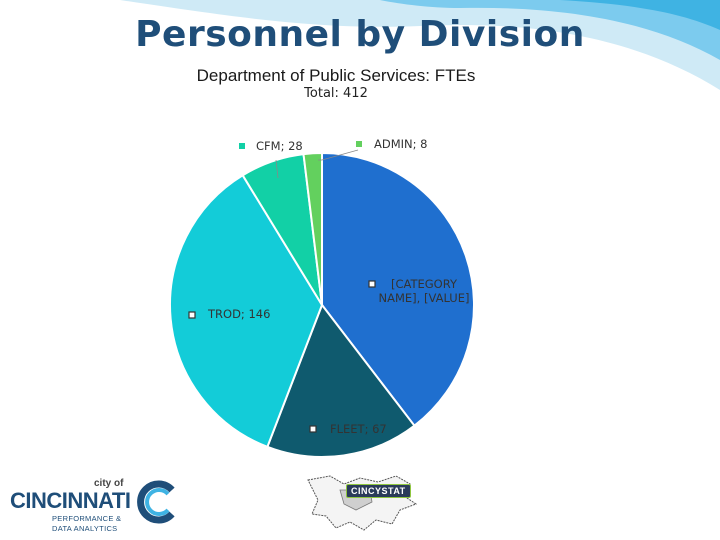 The height and width of the screenshot is (540, 720). What do you see at coordinates (358, 429) in the screenshot?
I see `data-label: FLEET; 67` at bounding box center [358, 429].